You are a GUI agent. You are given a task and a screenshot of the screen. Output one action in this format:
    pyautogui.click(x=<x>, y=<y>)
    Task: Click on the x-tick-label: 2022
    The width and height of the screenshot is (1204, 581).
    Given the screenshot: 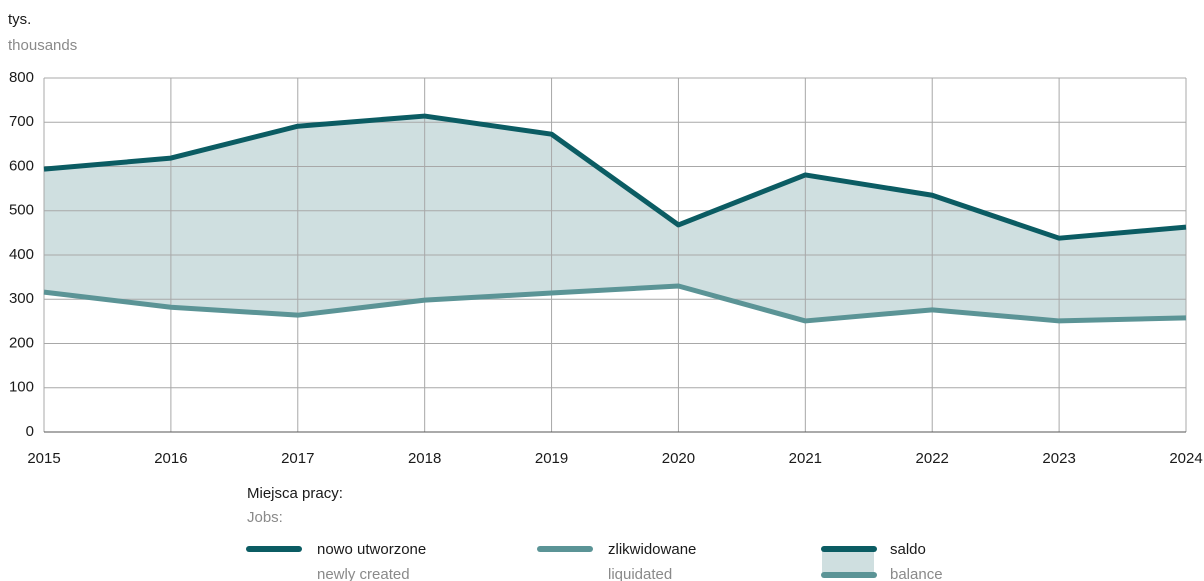 What is the action you would take?
    pyautogui.click(x=932, y=458)
    